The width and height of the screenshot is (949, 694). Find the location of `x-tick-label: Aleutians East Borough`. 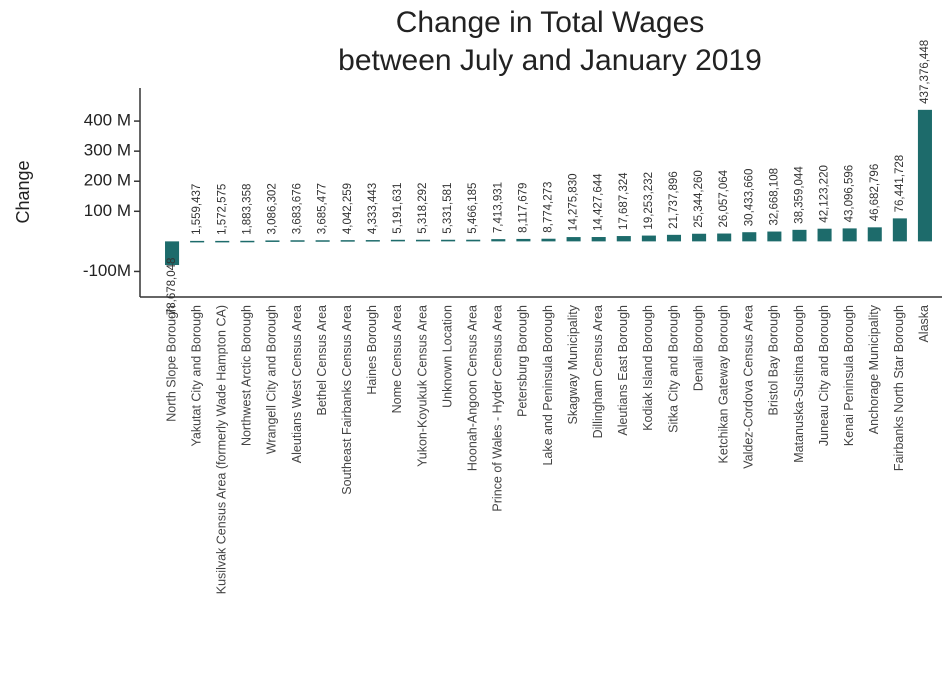

x-tick-label: Aleutians East Borough is located at coordinates (623, 370).